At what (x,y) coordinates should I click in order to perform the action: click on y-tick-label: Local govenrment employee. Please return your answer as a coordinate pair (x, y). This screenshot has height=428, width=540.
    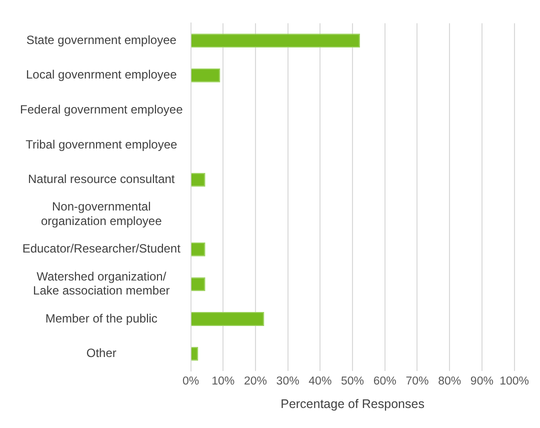
    Looking at the image, I should click on (102, 75).